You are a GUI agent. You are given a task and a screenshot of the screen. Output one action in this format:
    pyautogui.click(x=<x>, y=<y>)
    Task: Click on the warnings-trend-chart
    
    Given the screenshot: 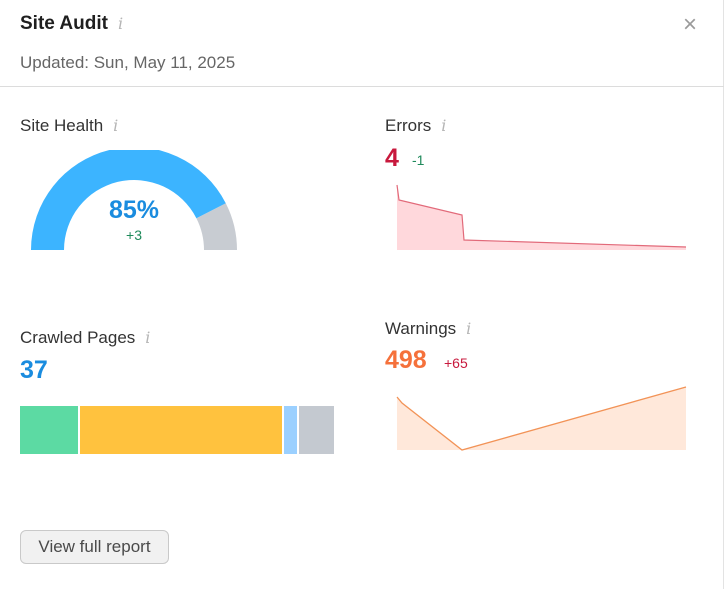 What is the action you would take?
    pyautogui.click(x=541, y=418)
    